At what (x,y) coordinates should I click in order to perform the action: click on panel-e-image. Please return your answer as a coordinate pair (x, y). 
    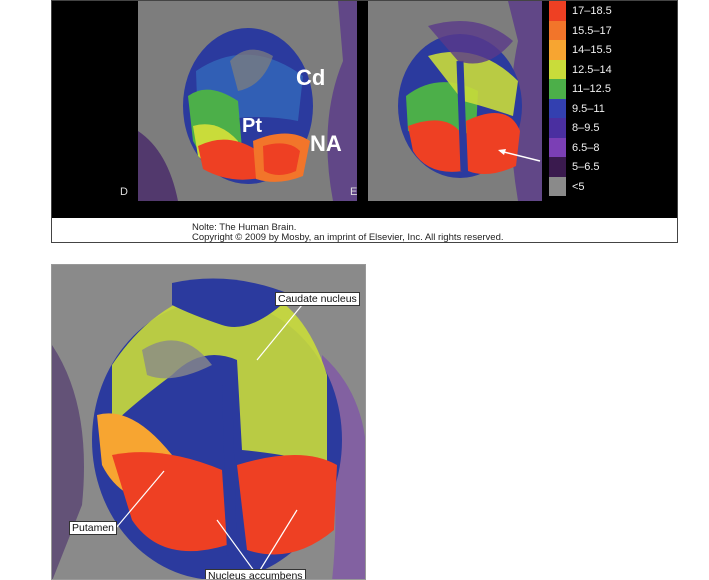
    Looking at the image, I should click on (455, 101).